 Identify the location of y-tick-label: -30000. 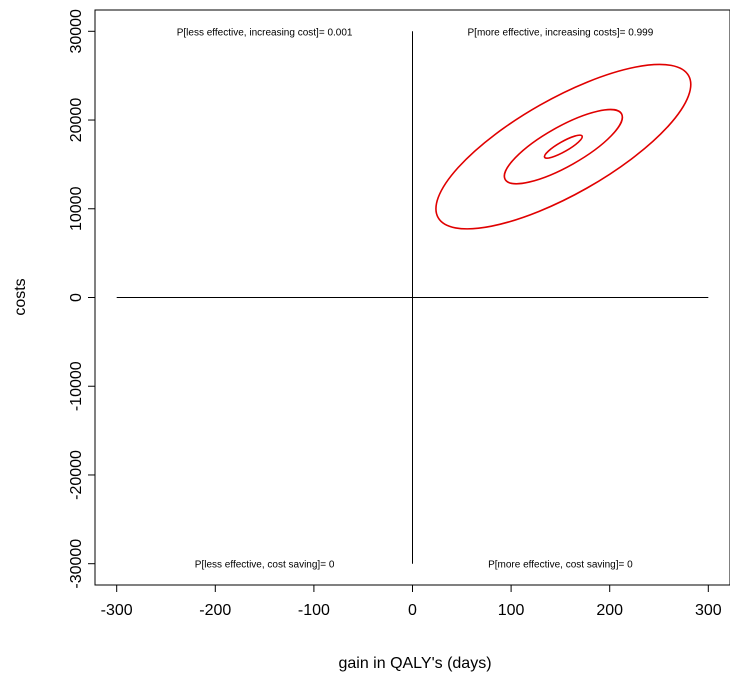
(76, 564).